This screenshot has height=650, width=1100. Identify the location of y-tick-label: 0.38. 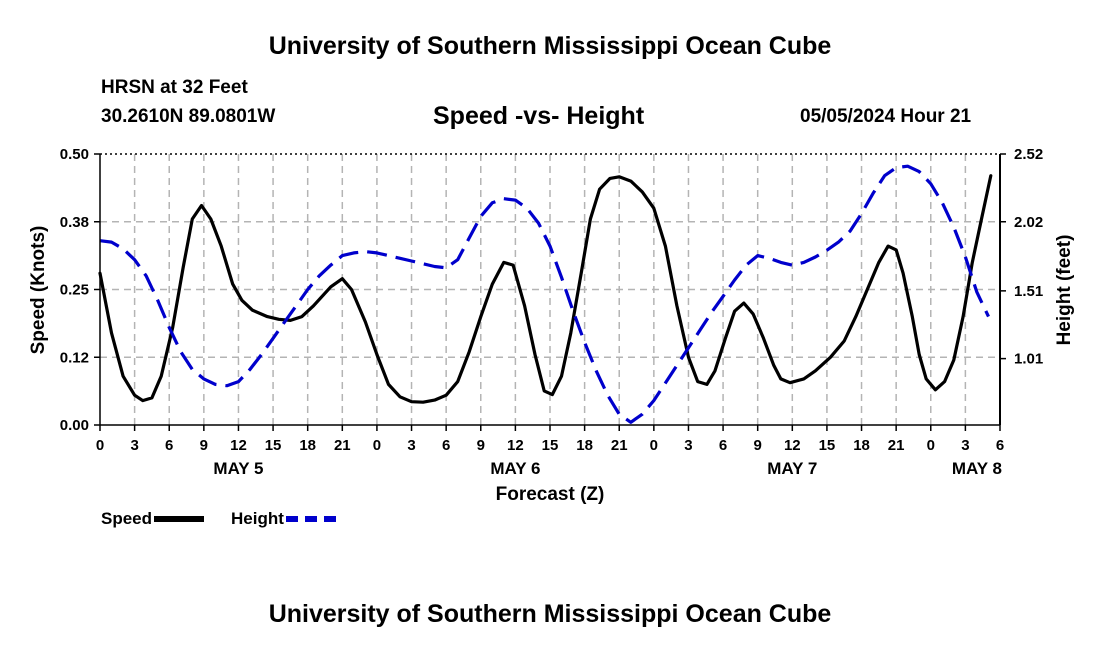
(74, 222).